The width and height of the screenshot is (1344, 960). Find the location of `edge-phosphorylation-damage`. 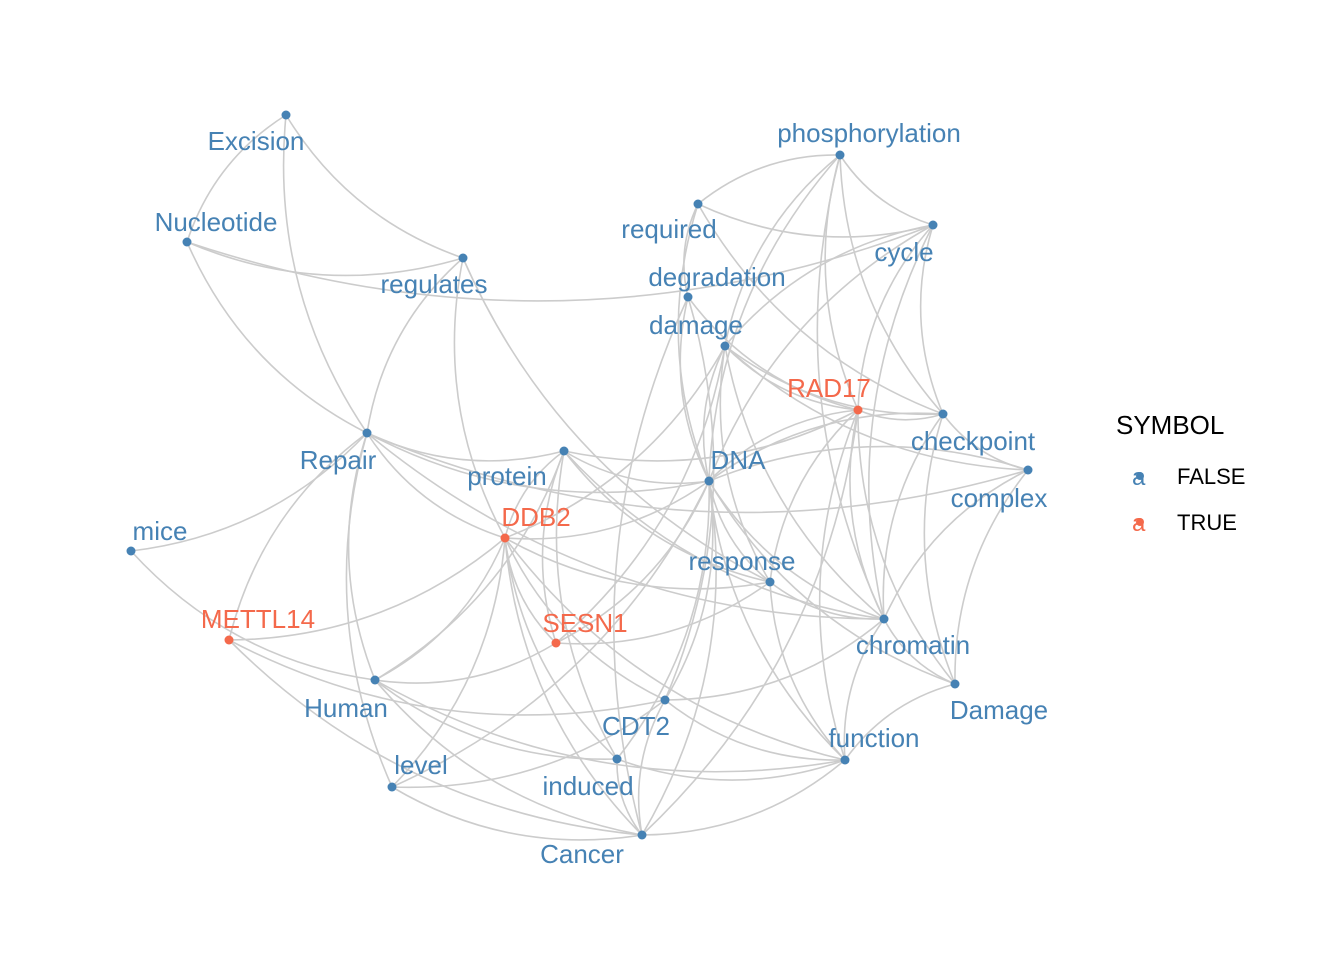

edge-phosphorylation-damage is located at coordinates (782, 250).